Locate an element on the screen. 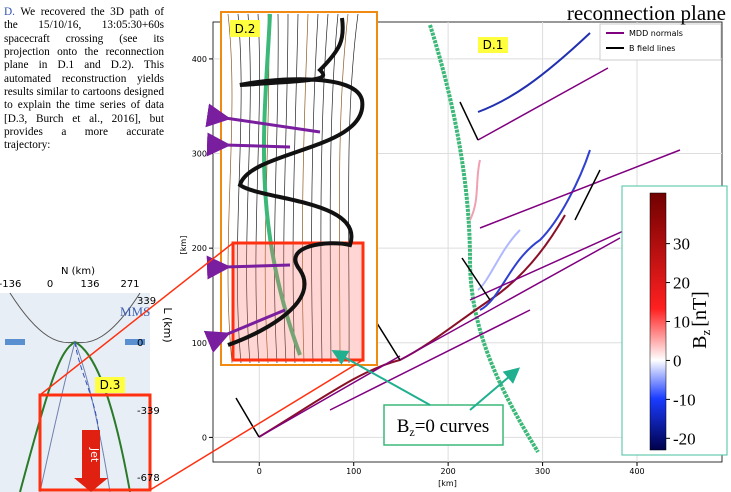 This screenshot has width=731, height=492. colorbar-tick-label: 10 is located at coordinates (681, 322).